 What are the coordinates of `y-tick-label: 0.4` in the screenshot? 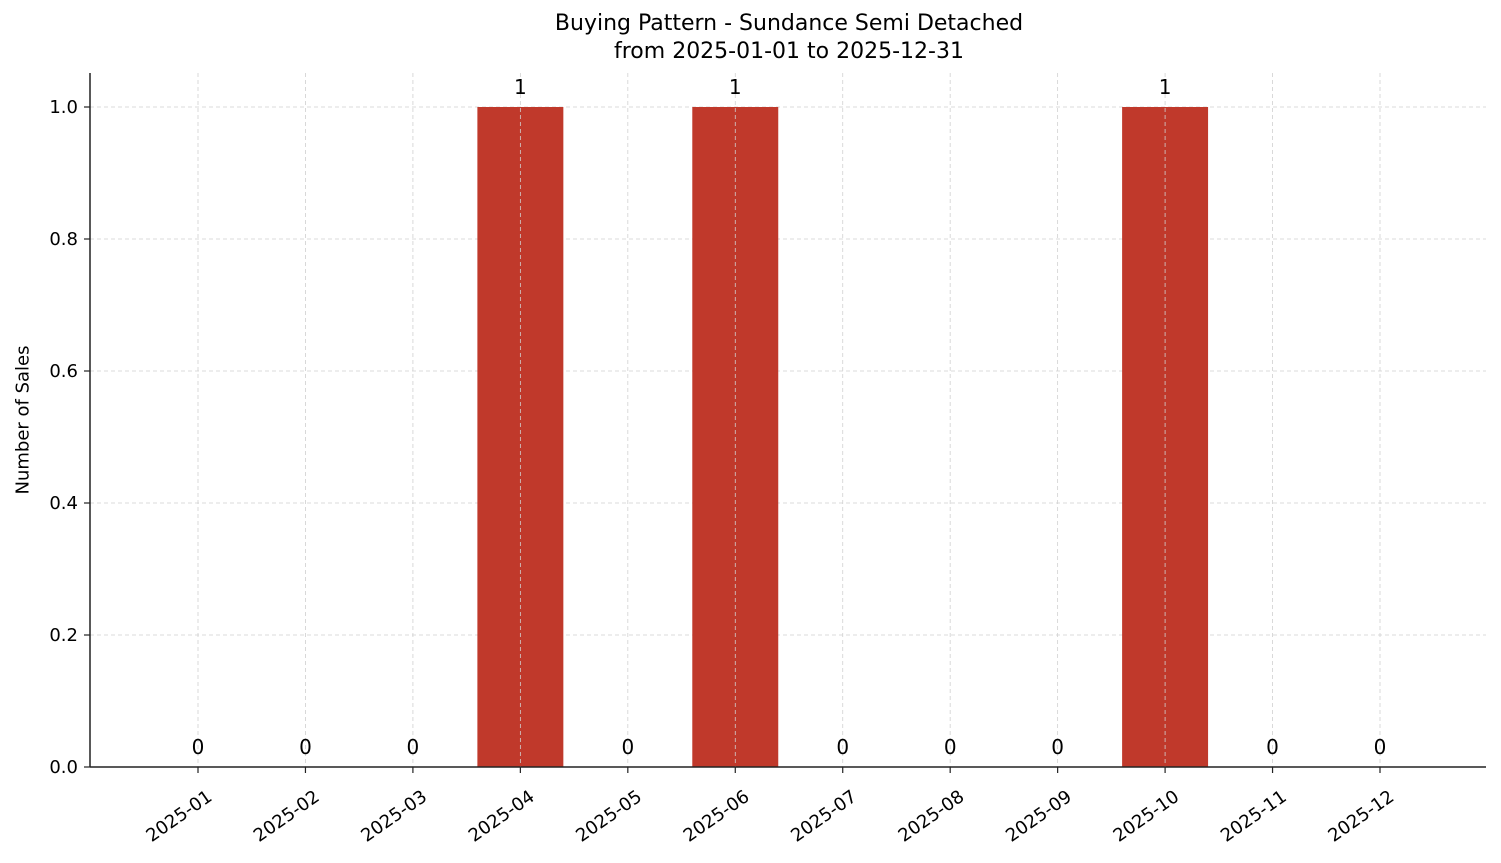 It's located at (63, 503).